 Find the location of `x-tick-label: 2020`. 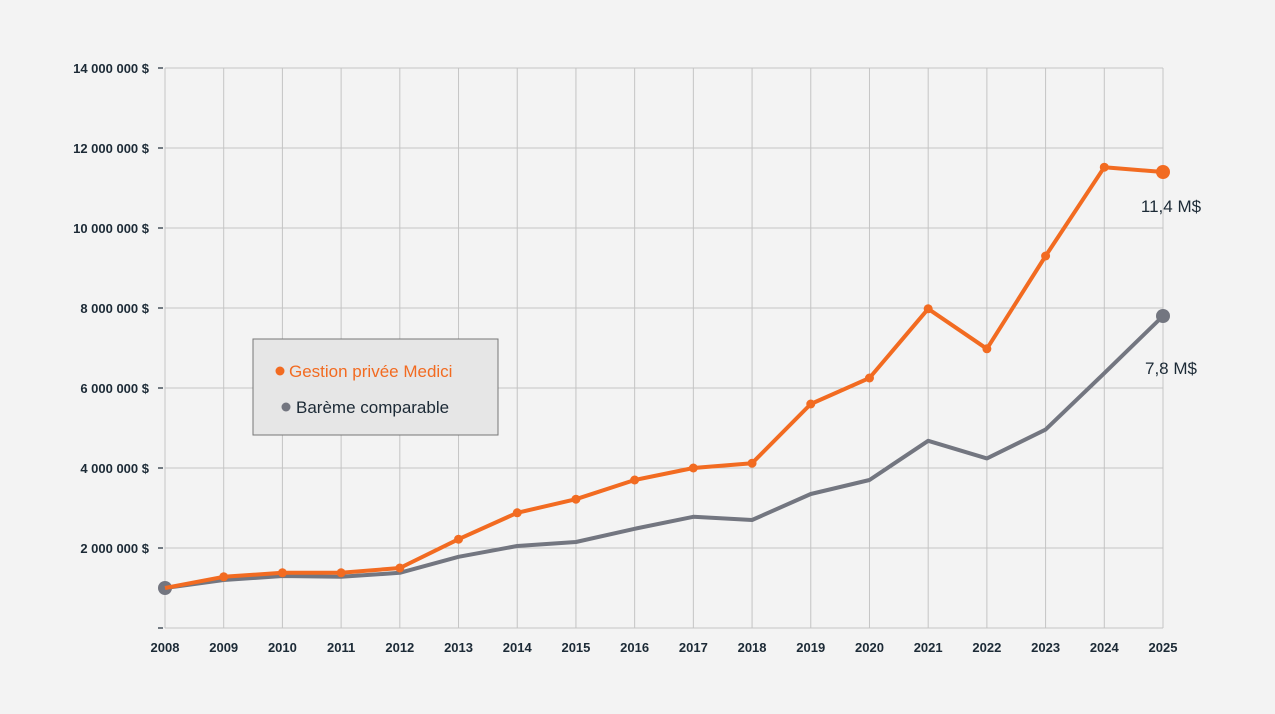

x-tick-label: 2020 is located at coordinates (869, 647).